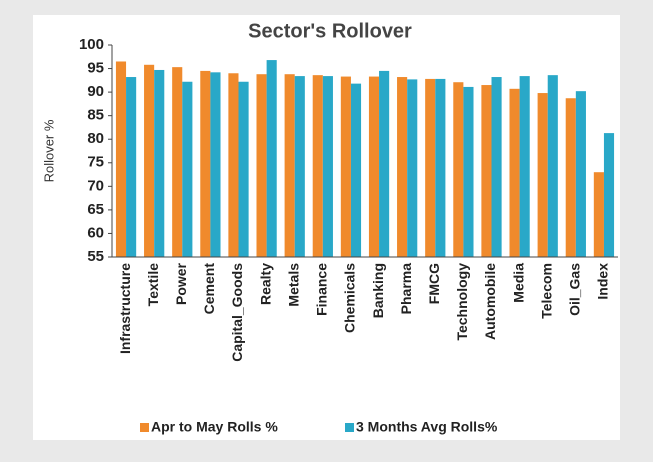  Describe the element at coordinates (125, 308) in the screenshot. I see `x-tick-label: Infrastructure` at that location.